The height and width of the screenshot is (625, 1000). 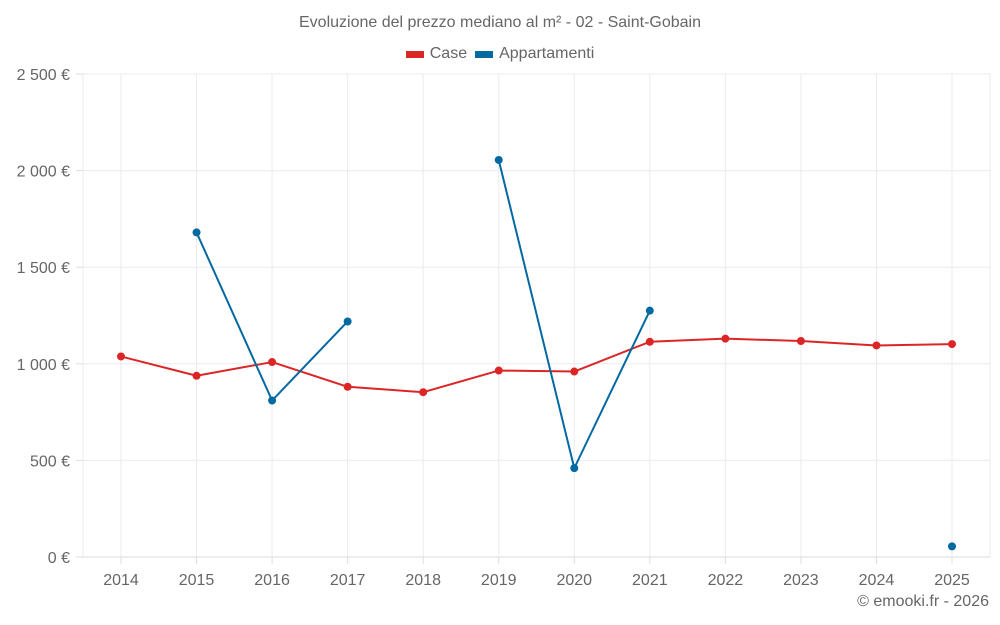 I want to click on x-tick-label: 2021, so click(x=650, y=580).